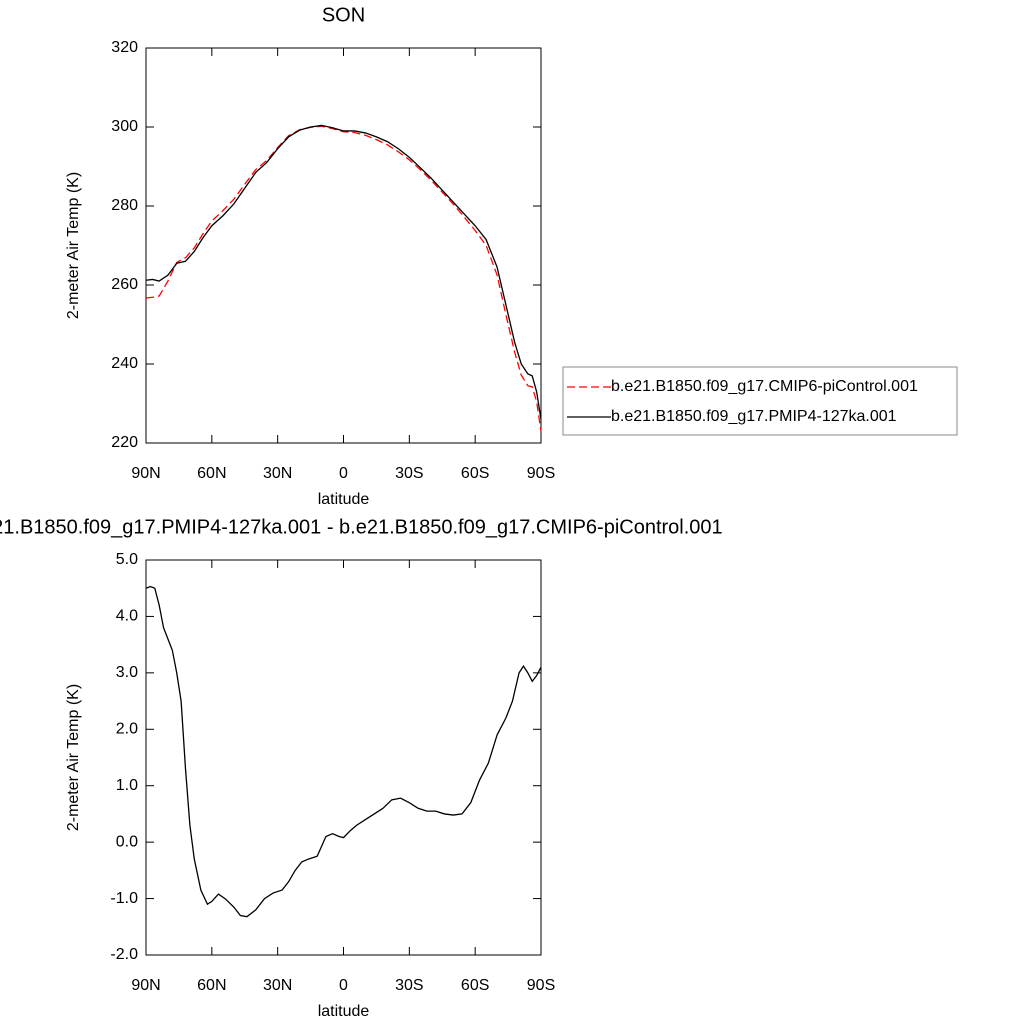 Image resolution: width=1024 pixels, height=1029 pixels. I want to click on y-tick-label: 1.0, so click(127, 785).